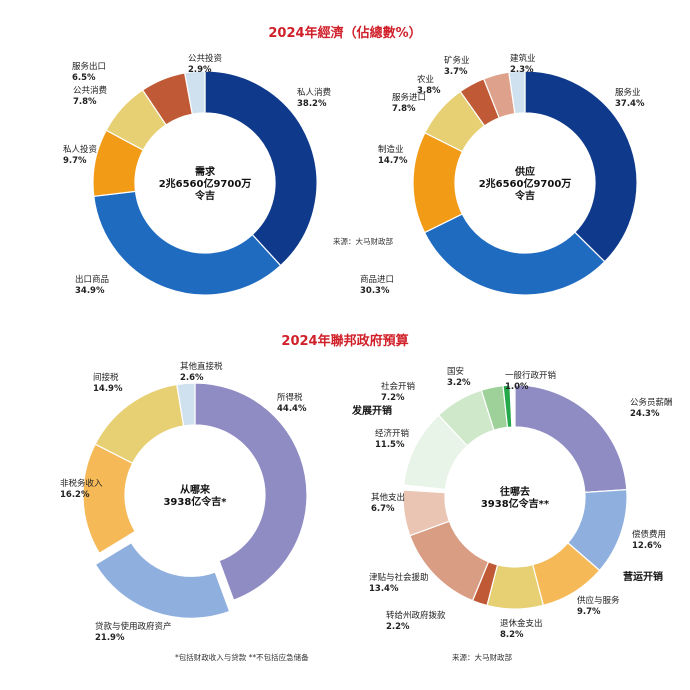  Describe the element at coordinates (92, 279) in the screenshot. I see `slice-label: 出口商品` at that location.